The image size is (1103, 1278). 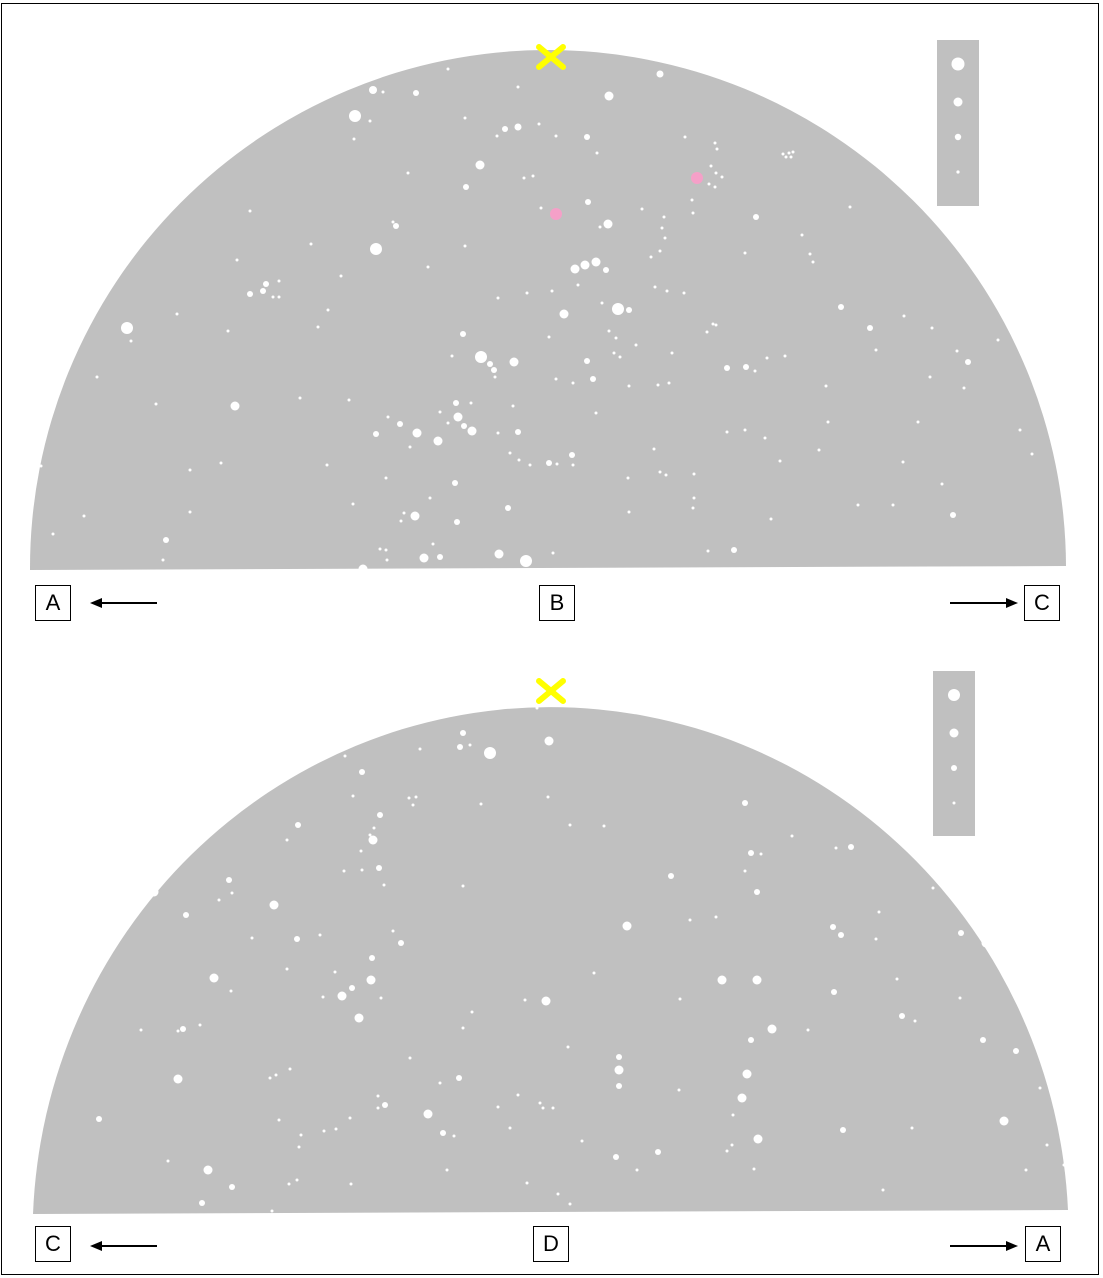 I want to click on direction-label-left: C, so click(x=53, y=1244).